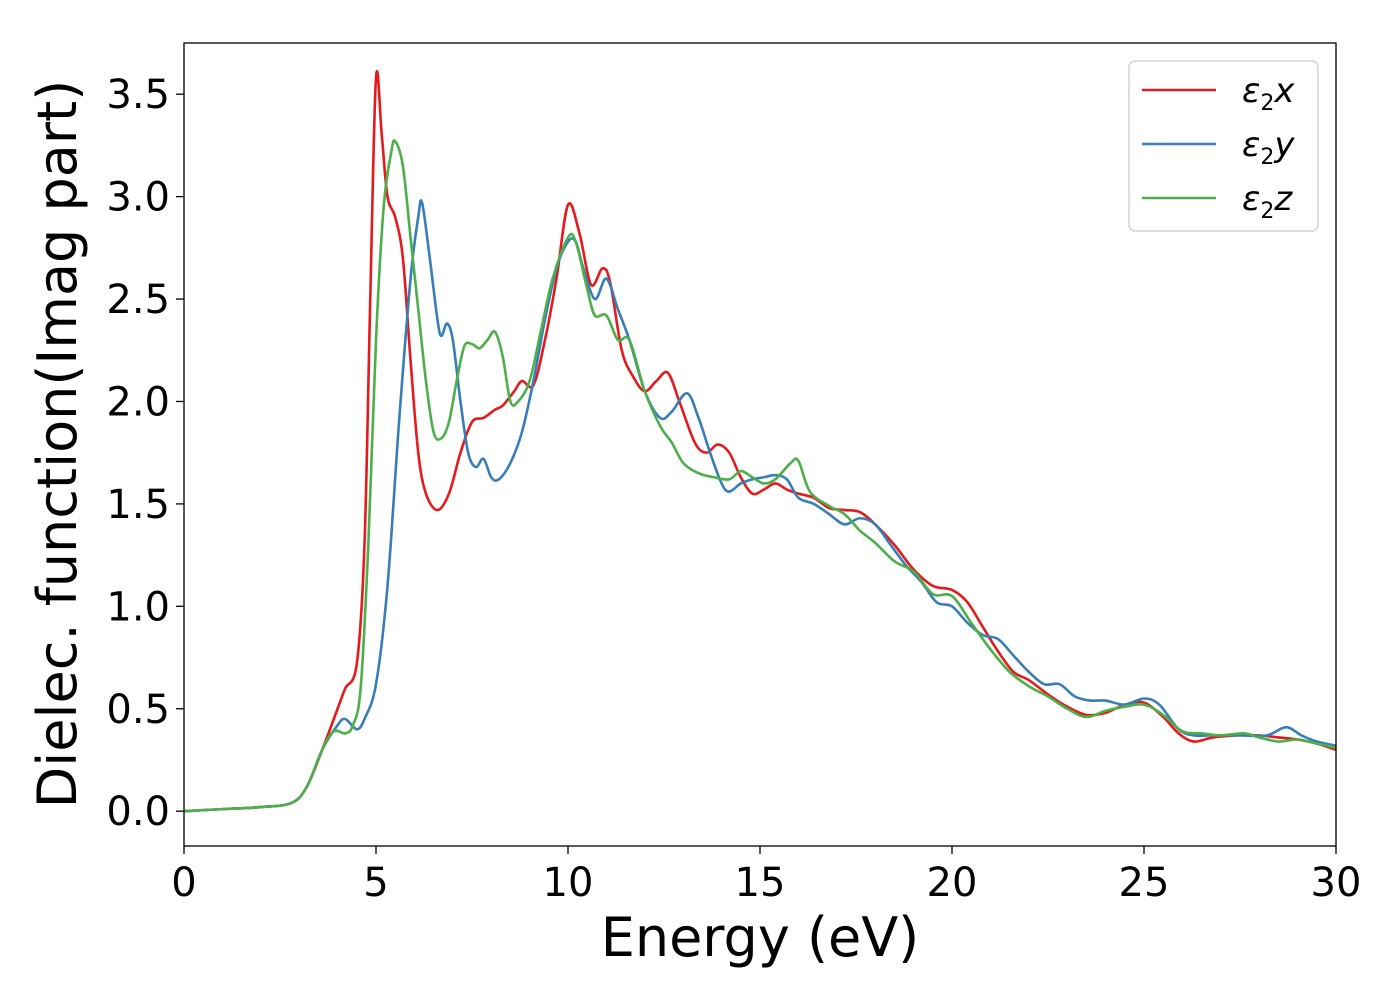 This screenshot has height=1000, width=1400. What do you see at coordinates (183, 883) in the screenshot?
I see `x-tick-label: 0` at bounding box center [183, 883].